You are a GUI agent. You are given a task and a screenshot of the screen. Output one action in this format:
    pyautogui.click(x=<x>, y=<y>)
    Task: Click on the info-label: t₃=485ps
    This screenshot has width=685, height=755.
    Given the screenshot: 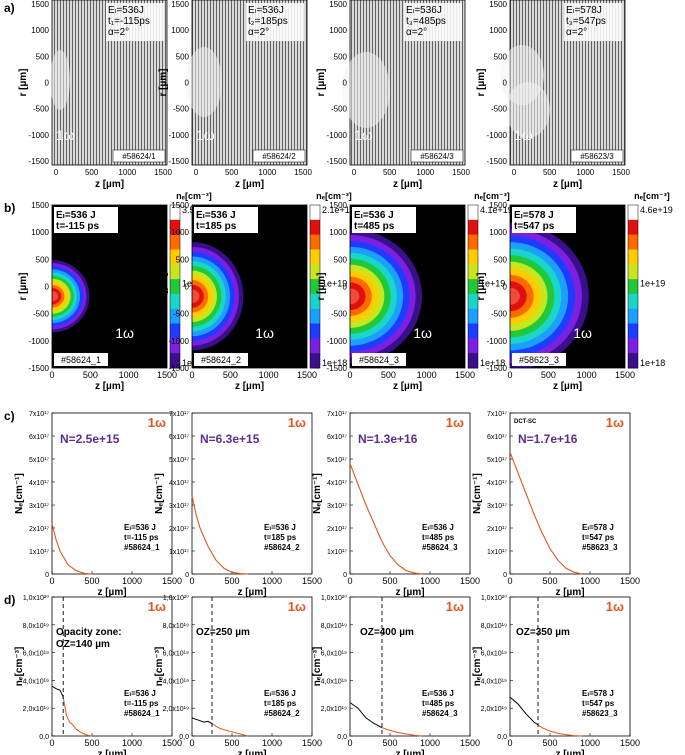 What is the action you would take?
    pyautogui.click(x=426, y=21)
    